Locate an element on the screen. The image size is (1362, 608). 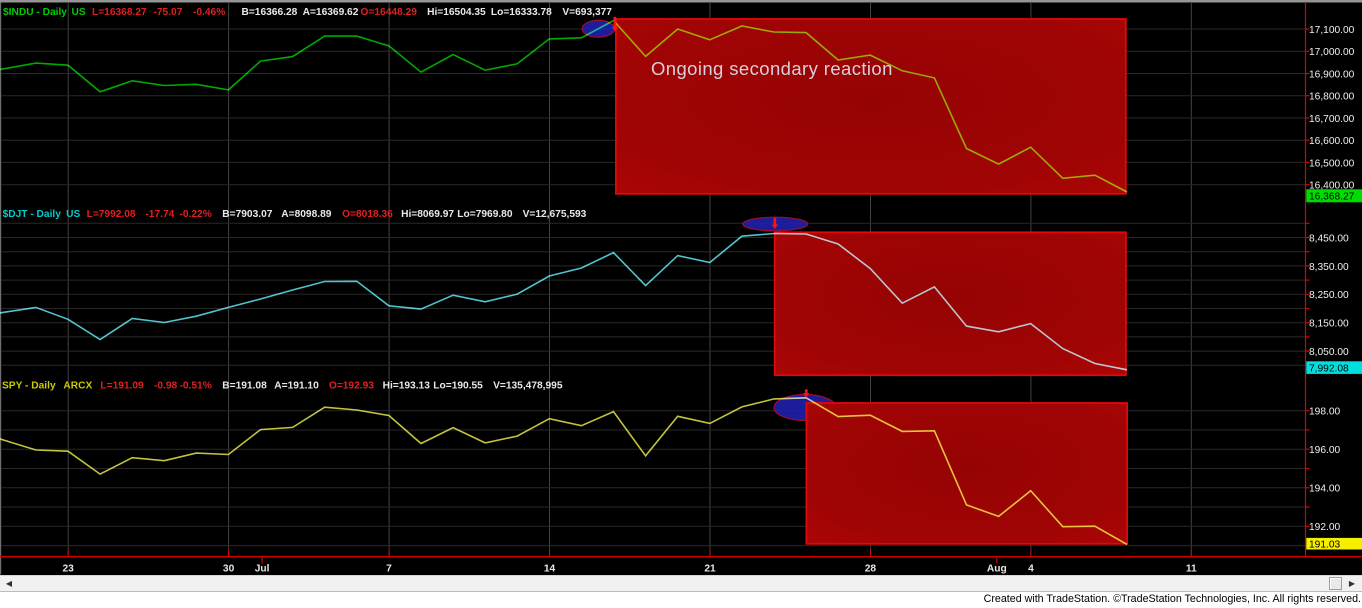
svg-text: 16,800.00 is located at coordinates (1332, 97).